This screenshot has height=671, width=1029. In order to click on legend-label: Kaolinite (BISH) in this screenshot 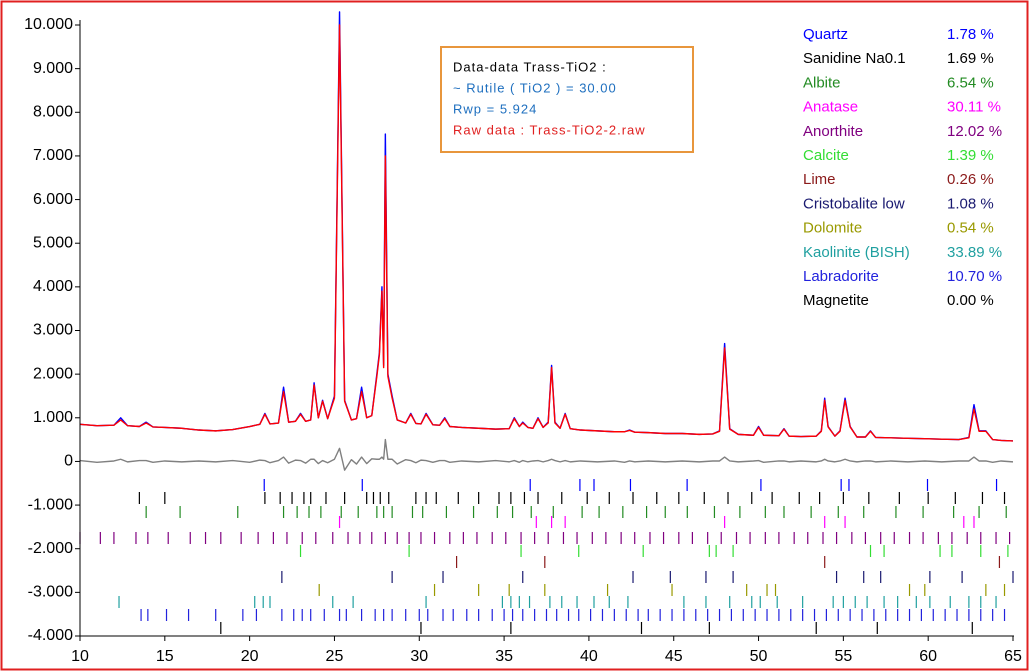, I will do `click(856, 252)`.